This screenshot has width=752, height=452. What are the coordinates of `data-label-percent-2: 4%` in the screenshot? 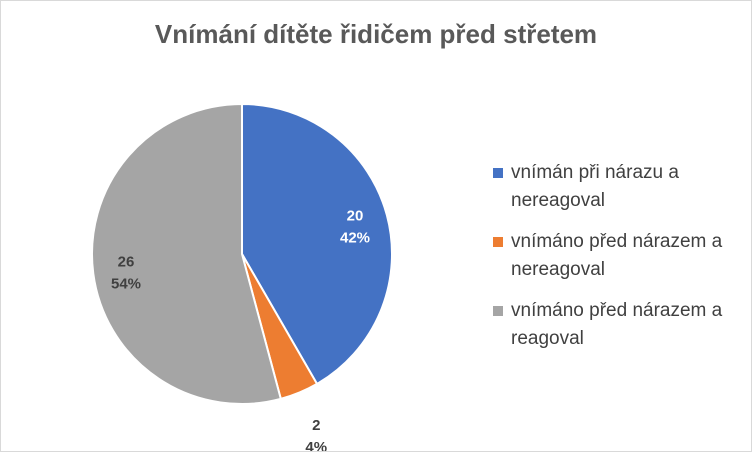 It's located at (316, 445).